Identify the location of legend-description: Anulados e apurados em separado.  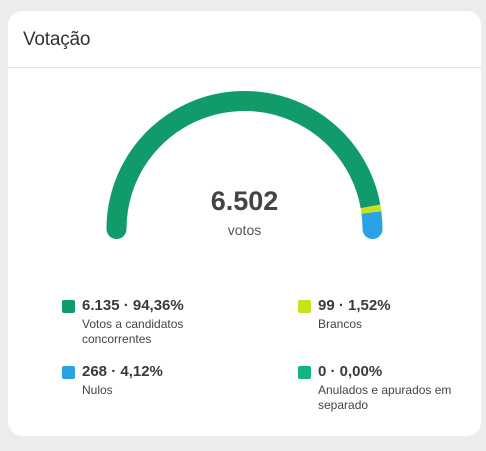
(385, 397).